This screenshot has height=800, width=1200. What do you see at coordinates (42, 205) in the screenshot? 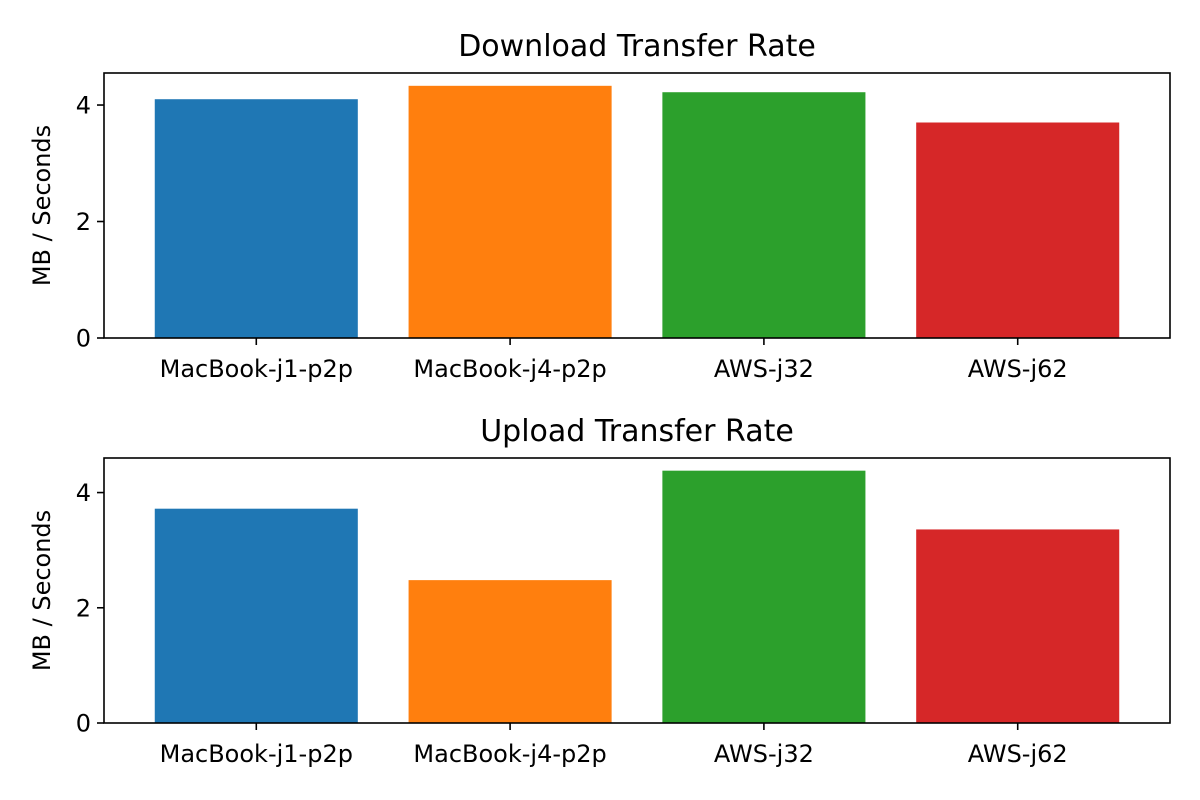
I see `download-y-axis-label: MB / Seconds` at bounding box center [42, 205].